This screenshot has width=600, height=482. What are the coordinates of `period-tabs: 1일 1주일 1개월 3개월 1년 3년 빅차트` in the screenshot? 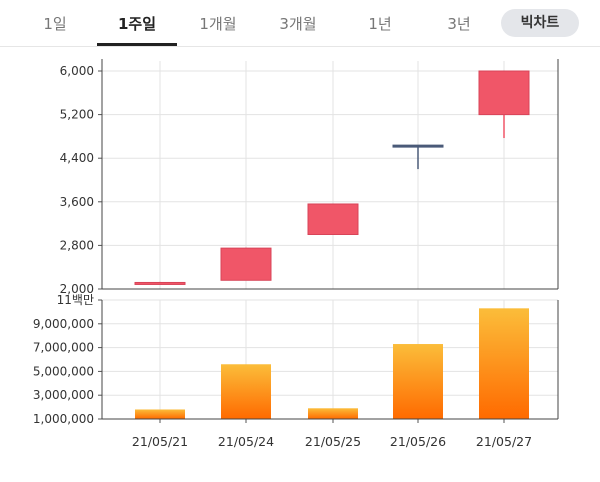 It's located at (300, 23).